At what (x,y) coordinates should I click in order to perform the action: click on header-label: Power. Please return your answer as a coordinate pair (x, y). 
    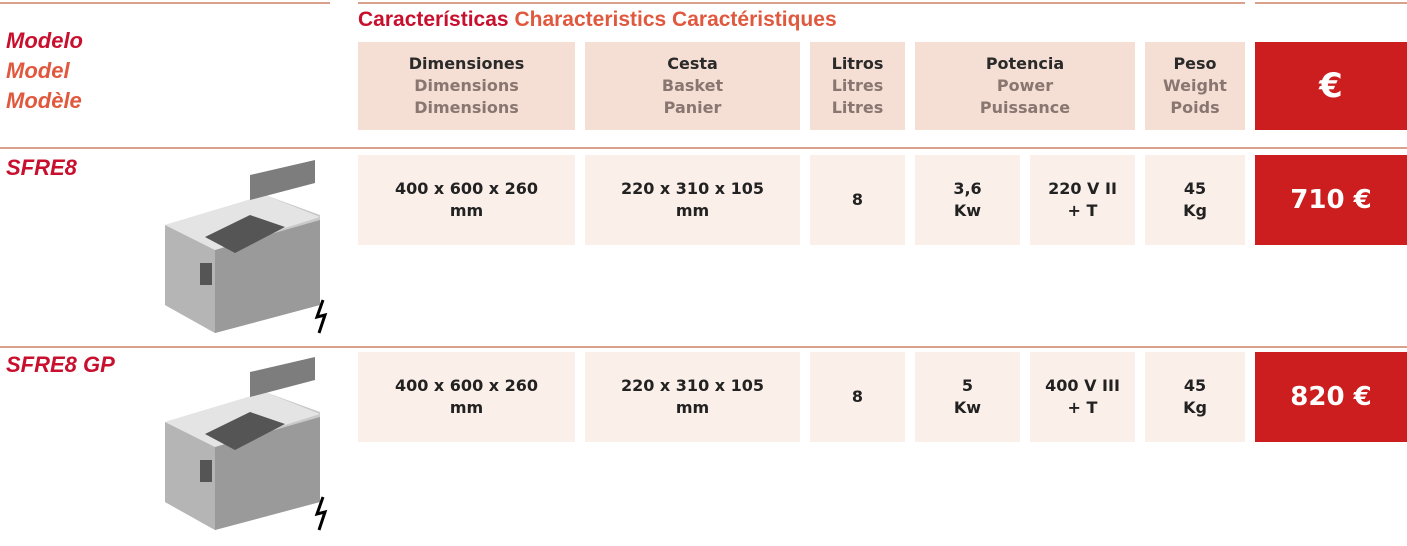
    Looking at the image, I should click on (1025, 85).